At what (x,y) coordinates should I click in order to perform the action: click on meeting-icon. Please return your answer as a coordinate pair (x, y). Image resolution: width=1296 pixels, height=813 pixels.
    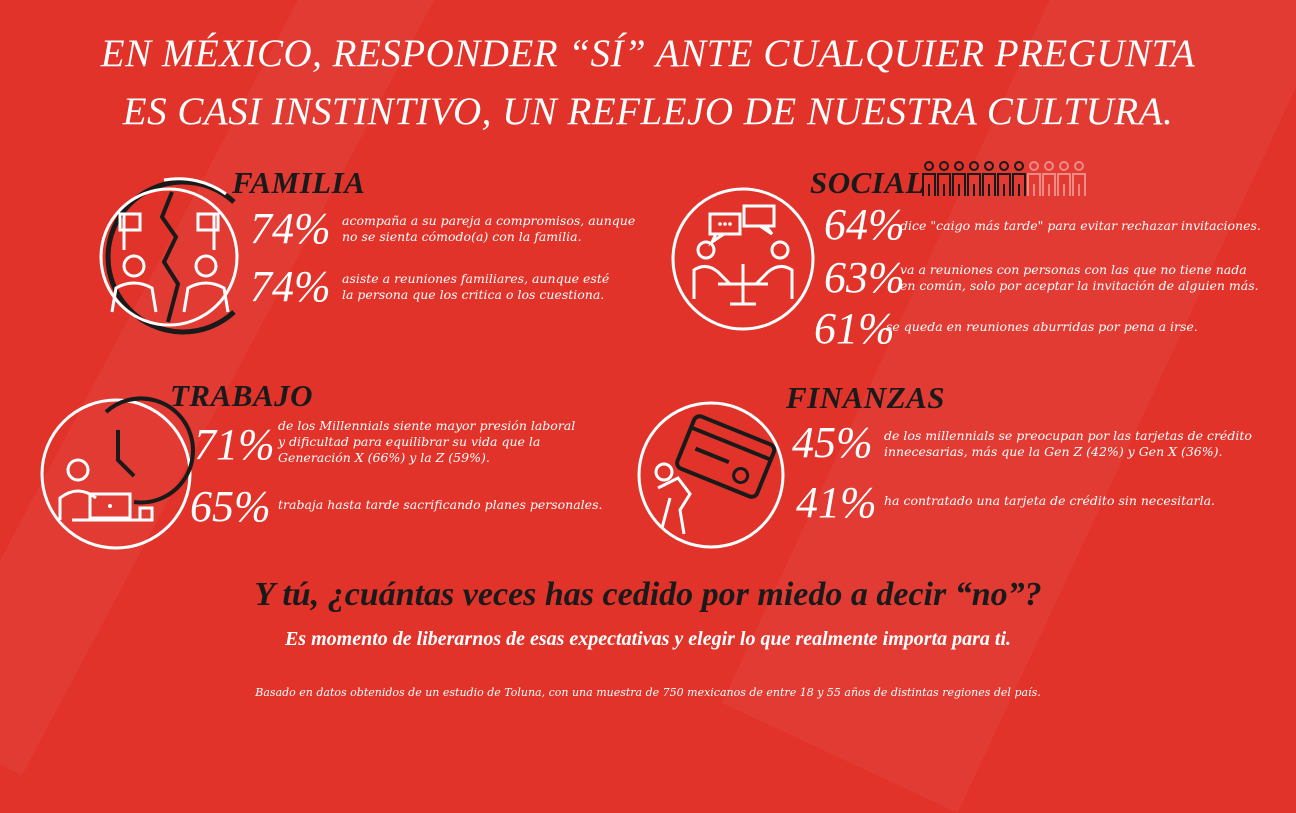
    Looking at the image, I should click on (743, 259).